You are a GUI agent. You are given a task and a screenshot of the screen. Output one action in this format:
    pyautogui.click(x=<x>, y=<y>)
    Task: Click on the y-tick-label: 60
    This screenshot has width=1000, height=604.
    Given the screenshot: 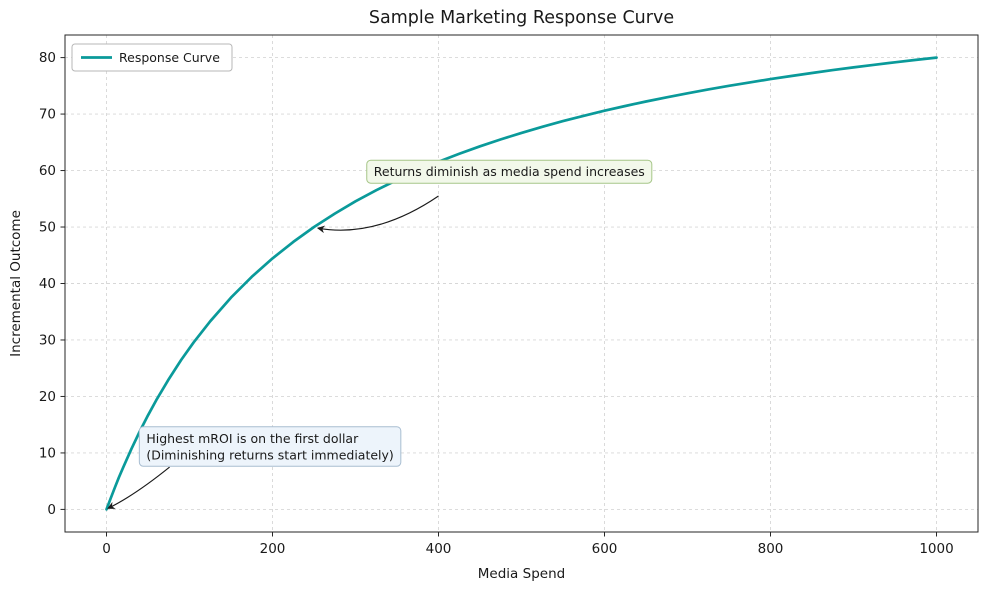 What is the action you would take?
    pyautogui.click(x=47, y=171)
    